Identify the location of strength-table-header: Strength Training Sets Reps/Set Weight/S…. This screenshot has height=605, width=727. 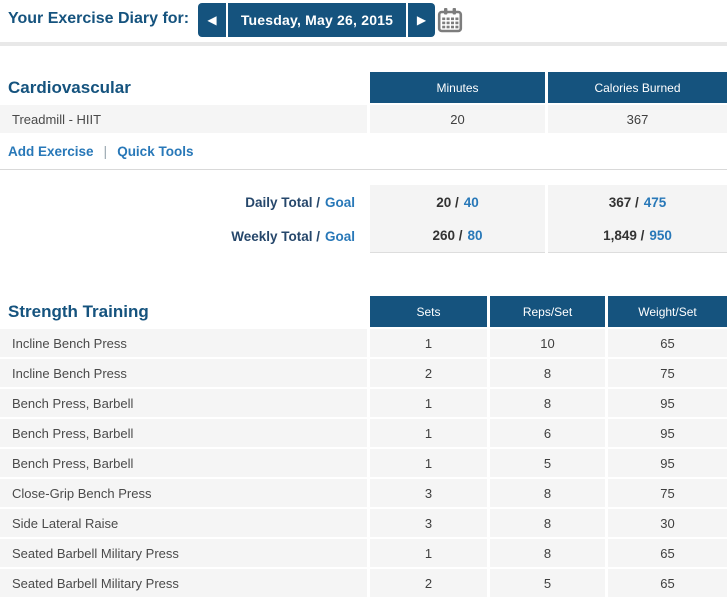
(363, 311).